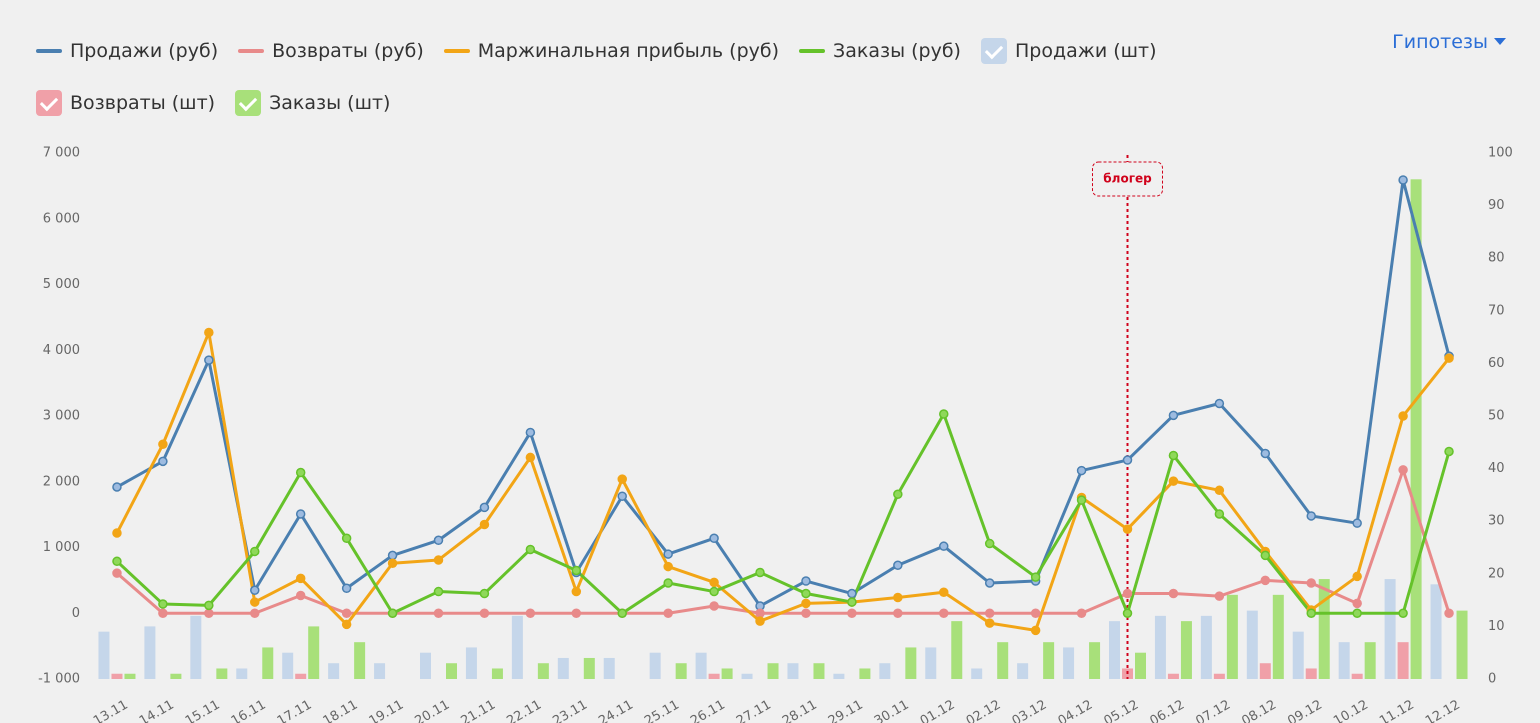 This screenshot has height=723, width=1540. Describe the element at coordinates (984, 710) in the screenshot. I see `x-tick-label: 02.12` at that location.